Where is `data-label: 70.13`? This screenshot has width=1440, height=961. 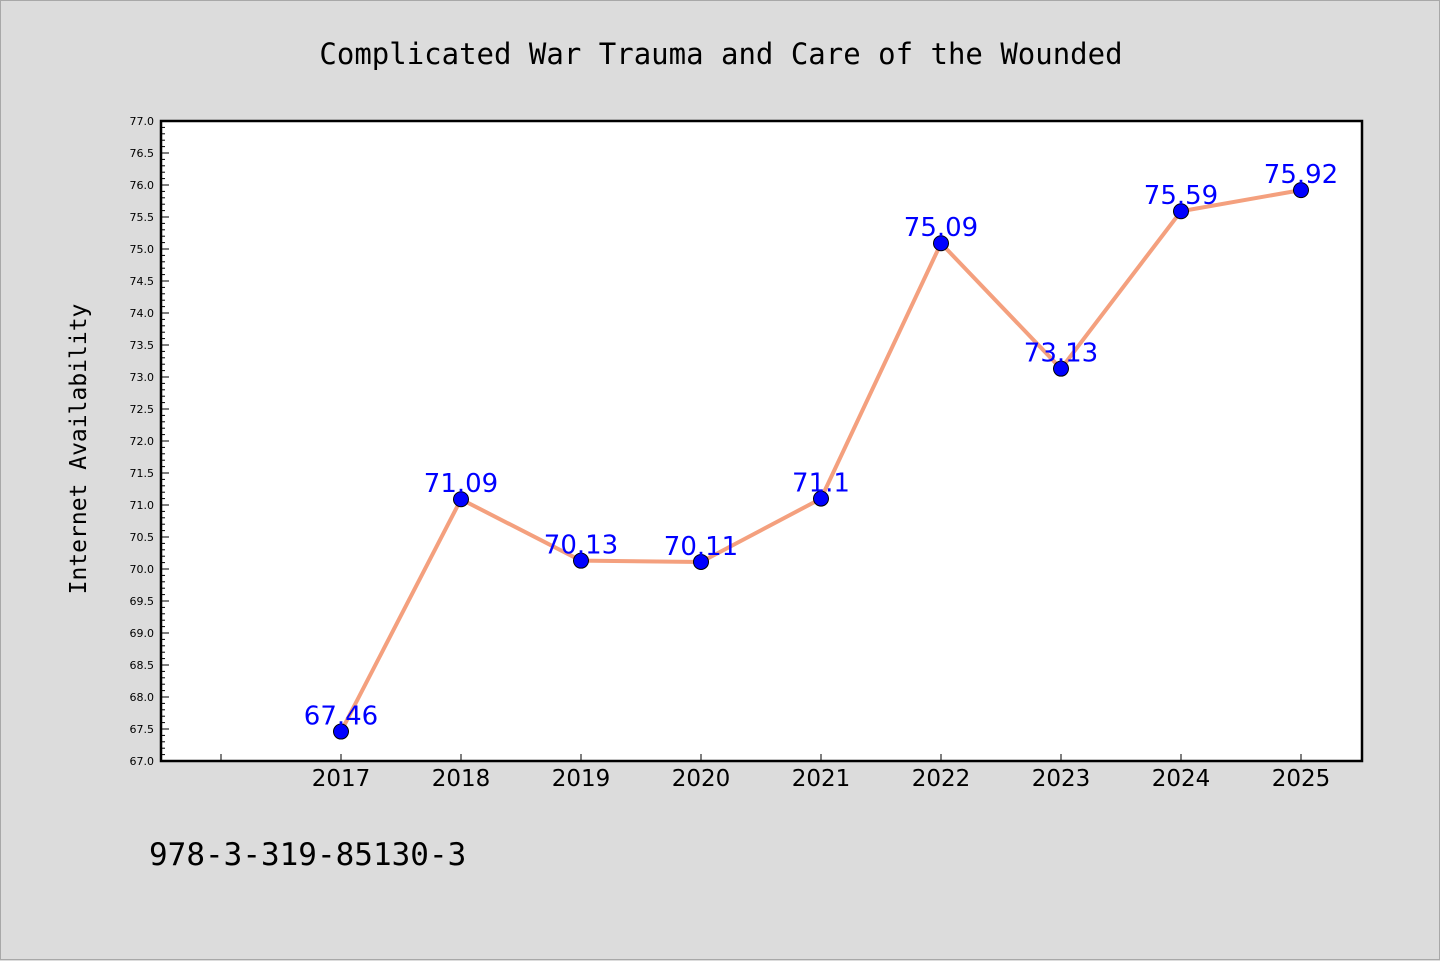
data-label: 70.13 is located at coordinates (581, 546).